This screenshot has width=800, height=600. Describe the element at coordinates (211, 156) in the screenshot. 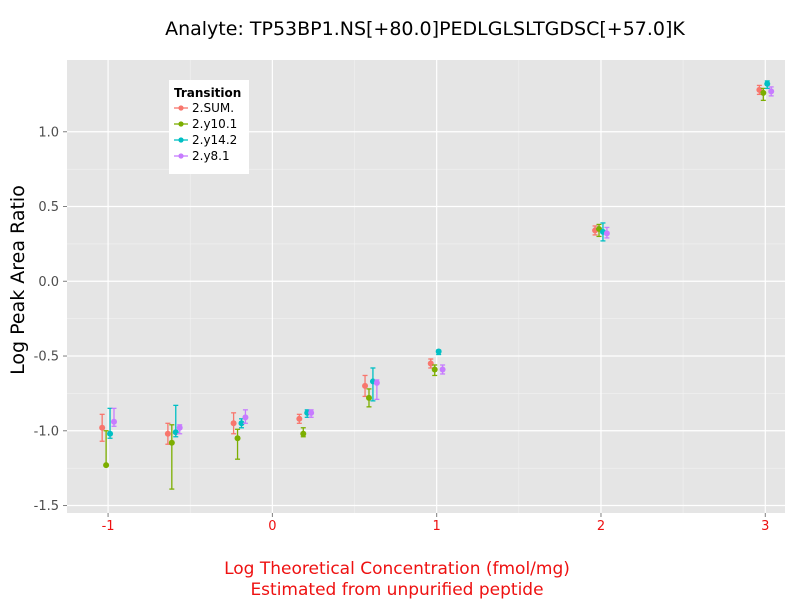

I see `legend-label: 2.y8.1` at that location.